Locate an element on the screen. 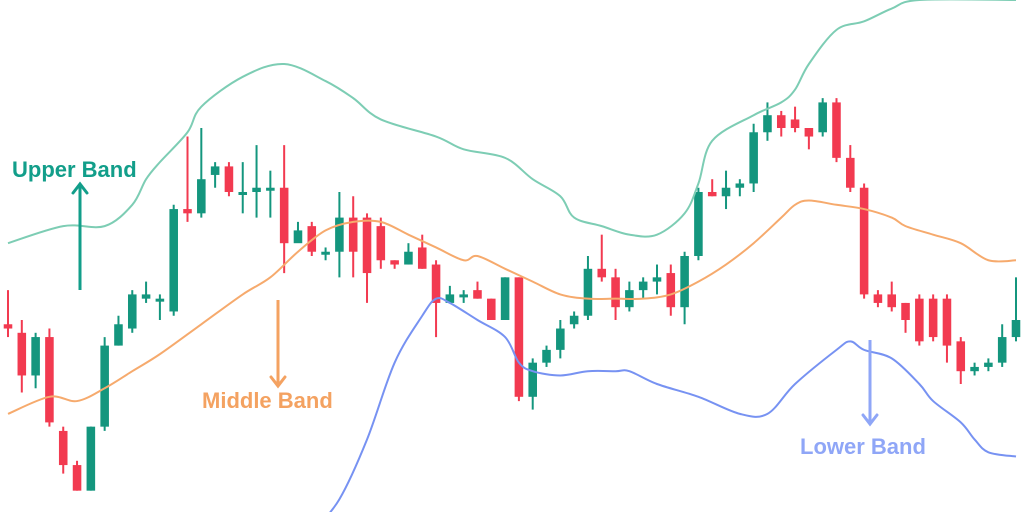 This screenshot has height=512, width=1024. upper-band-arrowhead is located at coordinates (80, 188).